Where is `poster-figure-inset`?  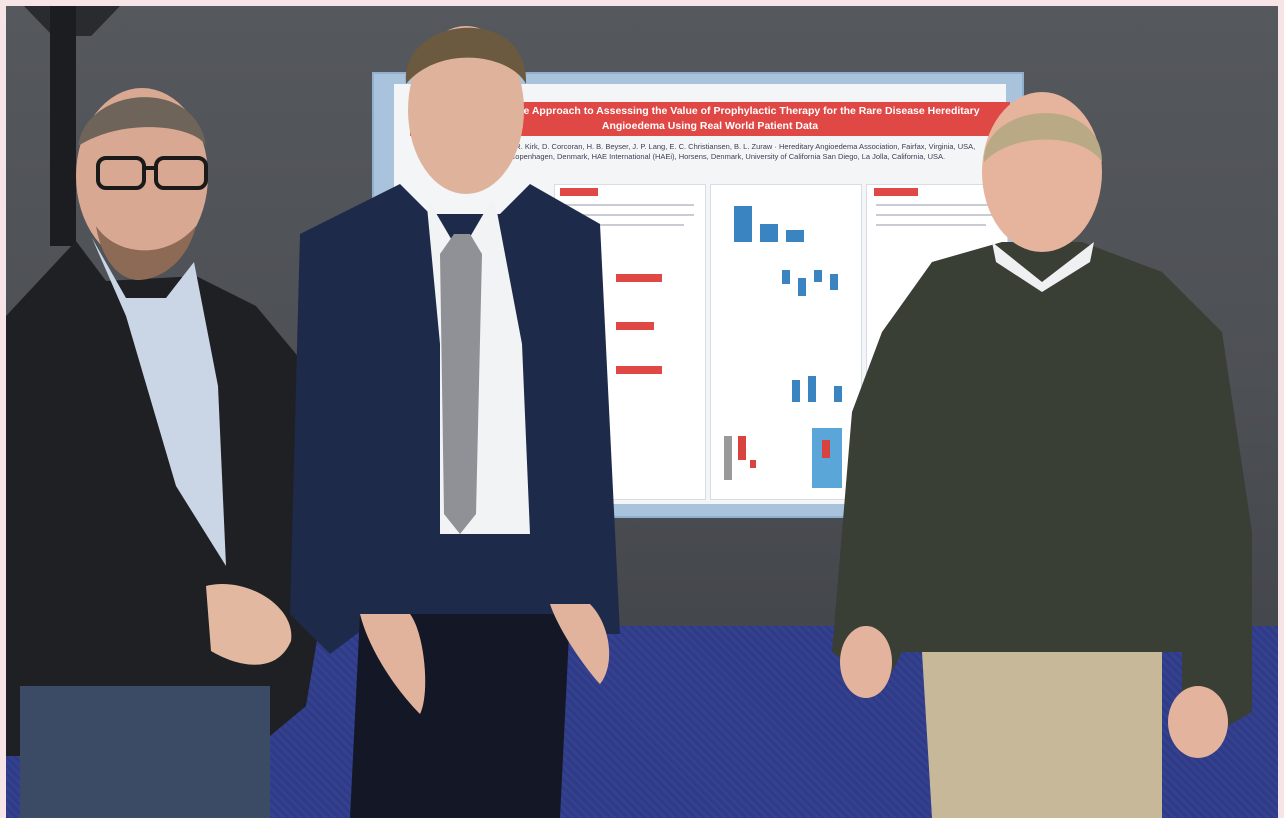 poster-figure-inset is located at coordinates (827, 458).